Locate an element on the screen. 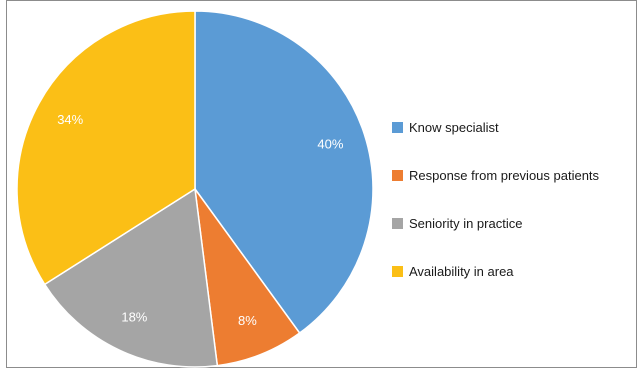 The height and width of the screenshot is (374, 643). slice-data-label: 18% is located at coordinates (134, 316).